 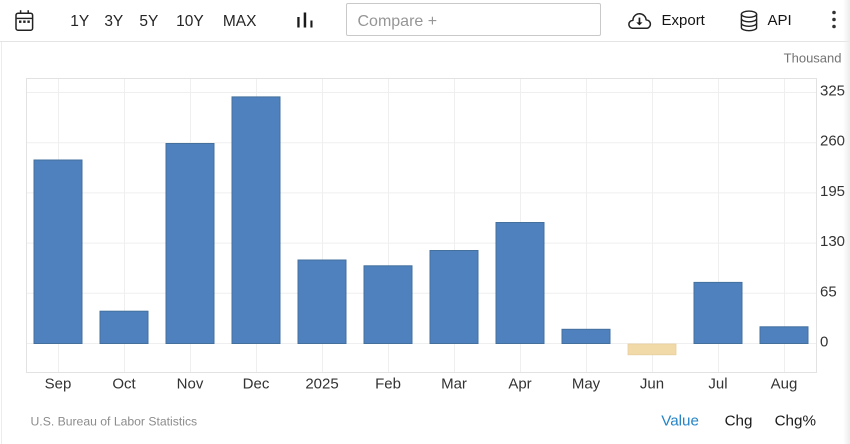 What do you see at coordinates (717, 384) in the screenshot?
I see `svg-text: Jul` at bounding box center [717, 384].